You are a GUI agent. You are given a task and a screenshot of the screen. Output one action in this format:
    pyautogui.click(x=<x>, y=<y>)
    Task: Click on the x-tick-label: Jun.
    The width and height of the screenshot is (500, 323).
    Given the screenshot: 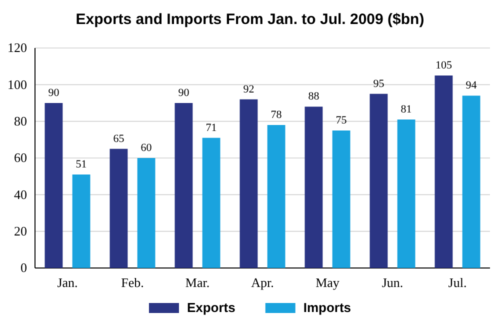 What is the action you would take?
    pyautogui.click(x=393, y=282)
    